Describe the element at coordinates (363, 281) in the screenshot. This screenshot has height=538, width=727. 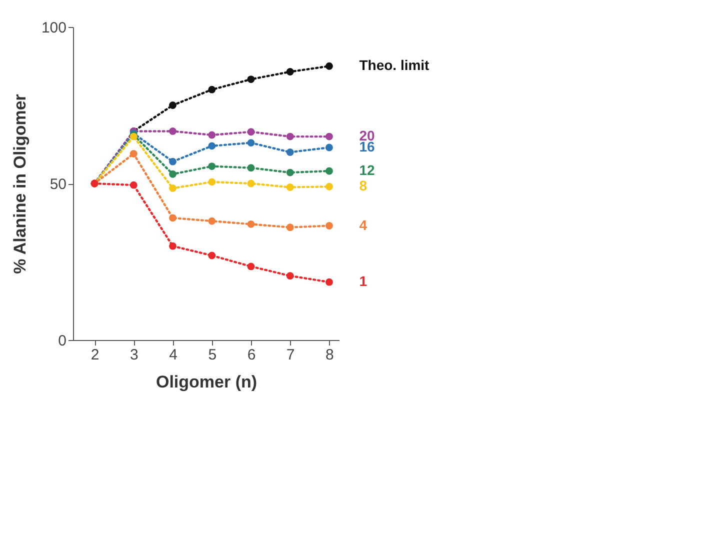
I see `series-label: 1` at that location.